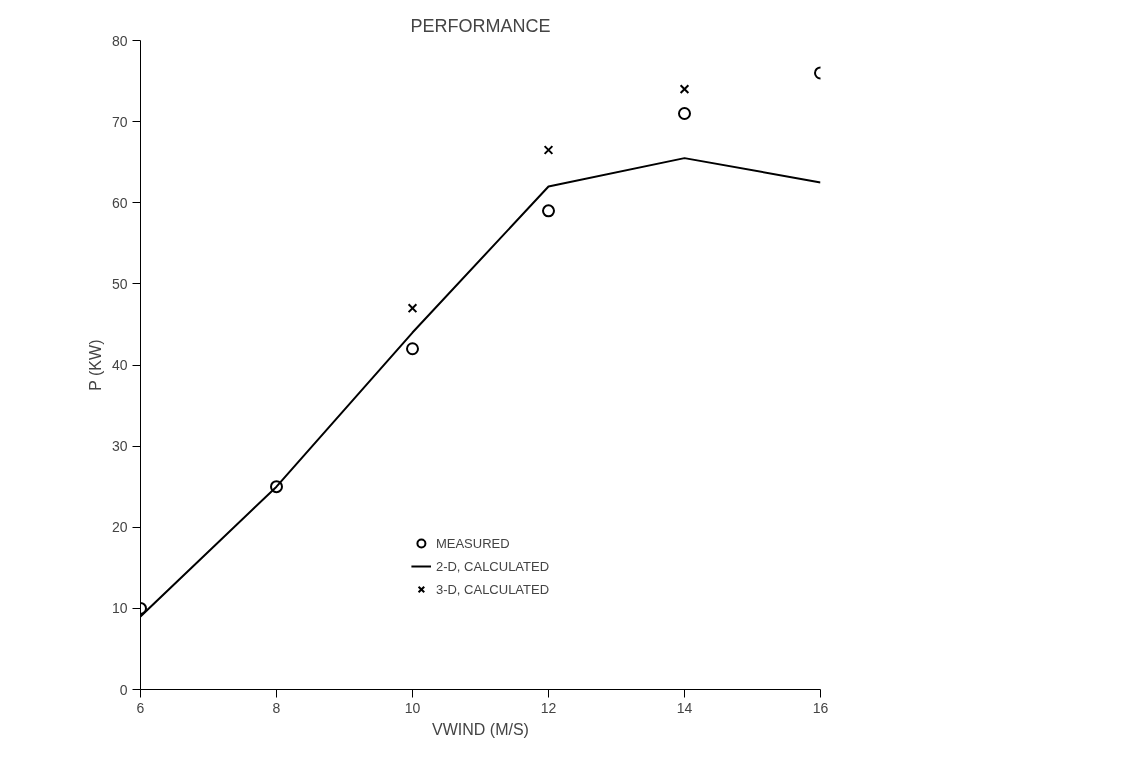 The height and width of the screenshot is (767, 1122). What do you see at coordinates (684, 707) in the screenshot?
I see `x-tick-label: 14` at bounding box center [684, 707].